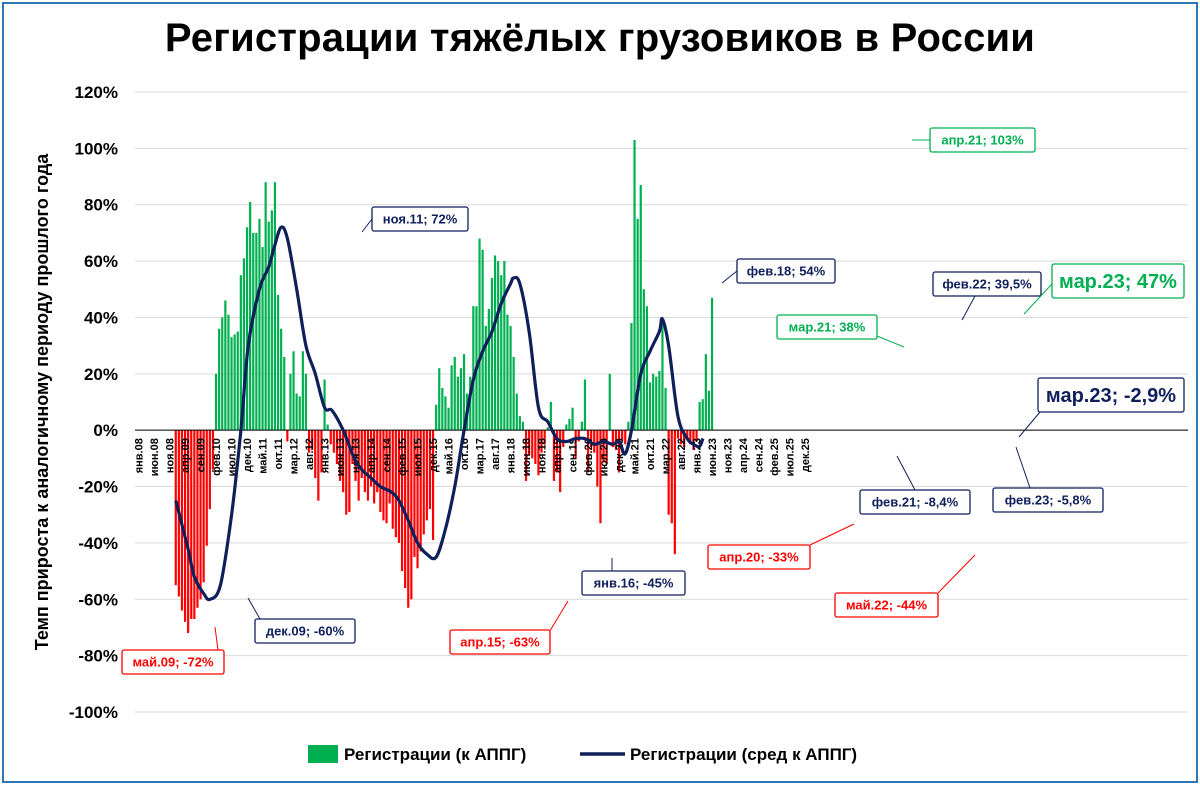 The image size is (1200, 785). What do you see at coordinates (295, 456) in the screenshot?
I see `x-tick-label: мар.12` at bounding box center [295, 456].